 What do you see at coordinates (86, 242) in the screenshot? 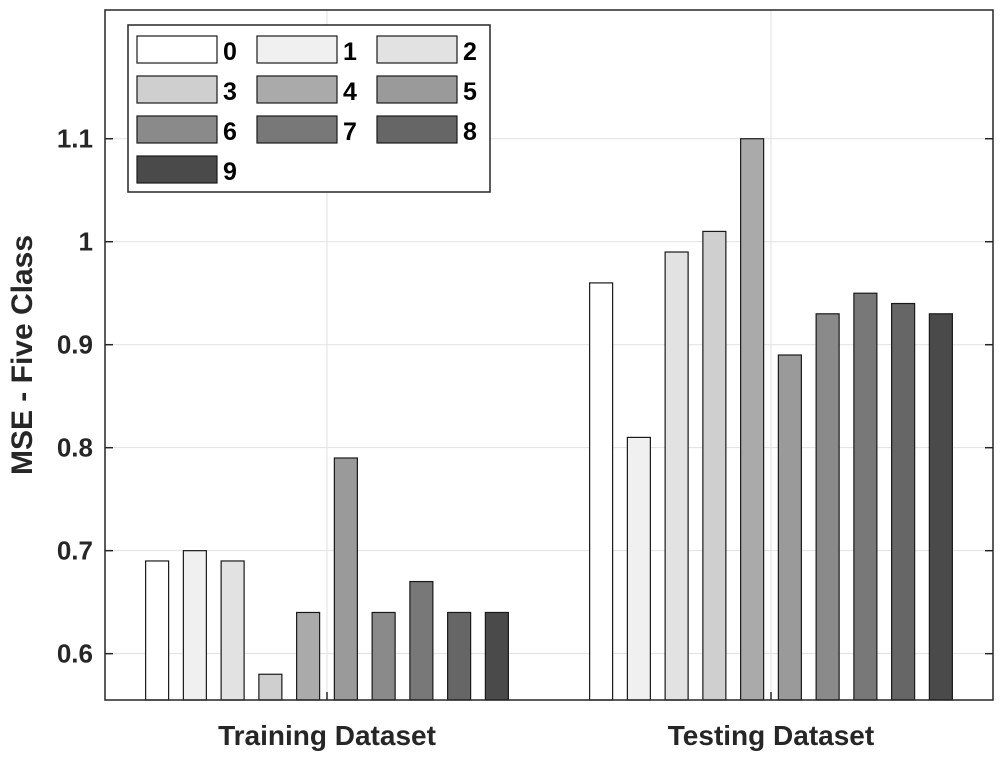
I see `y-tick-label: 1` at bounding box center [86, 242].